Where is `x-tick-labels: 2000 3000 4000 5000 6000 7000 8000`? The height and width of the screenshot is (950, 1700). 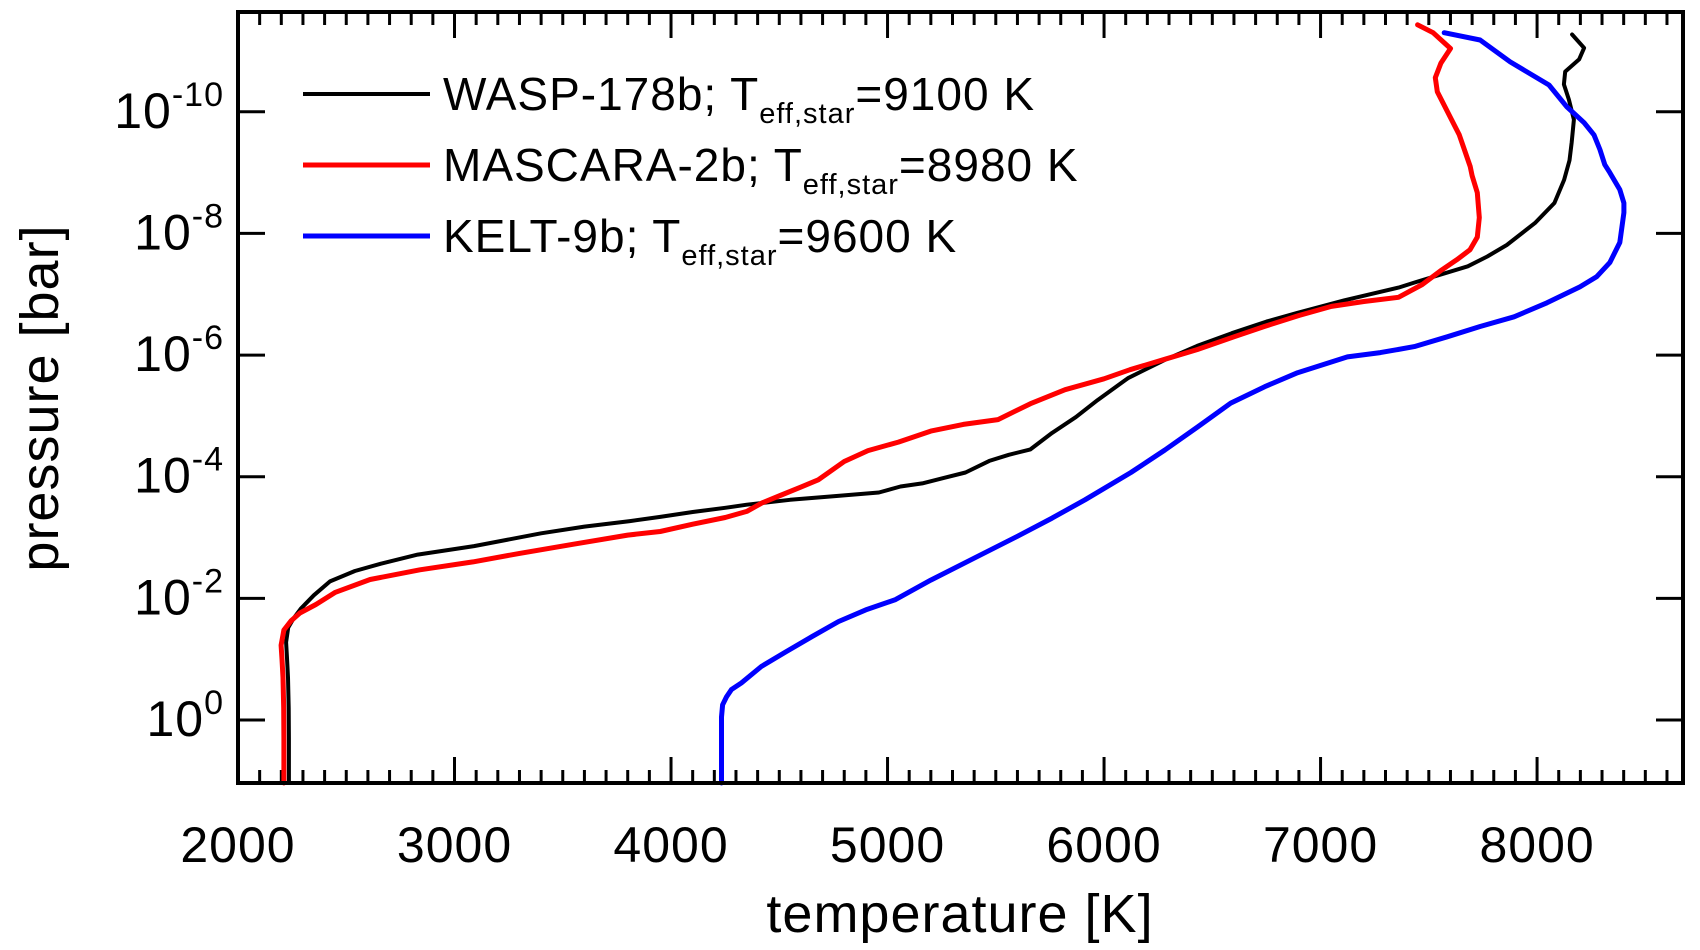
x-tick-labels: 2000 3000 4000 5000 6000 7000 8000 is located at coordinates (887, 845).